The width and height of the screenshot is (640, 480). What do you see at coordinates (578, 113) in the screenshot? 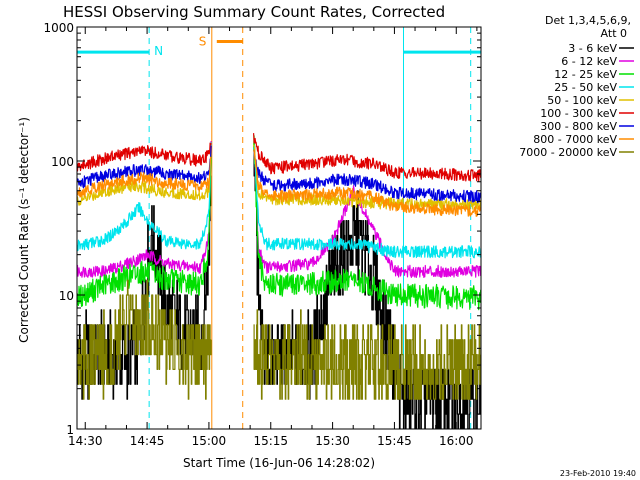
I see `legend-entry-label: 100 - 300 keV` at bounding box center [578, 113].